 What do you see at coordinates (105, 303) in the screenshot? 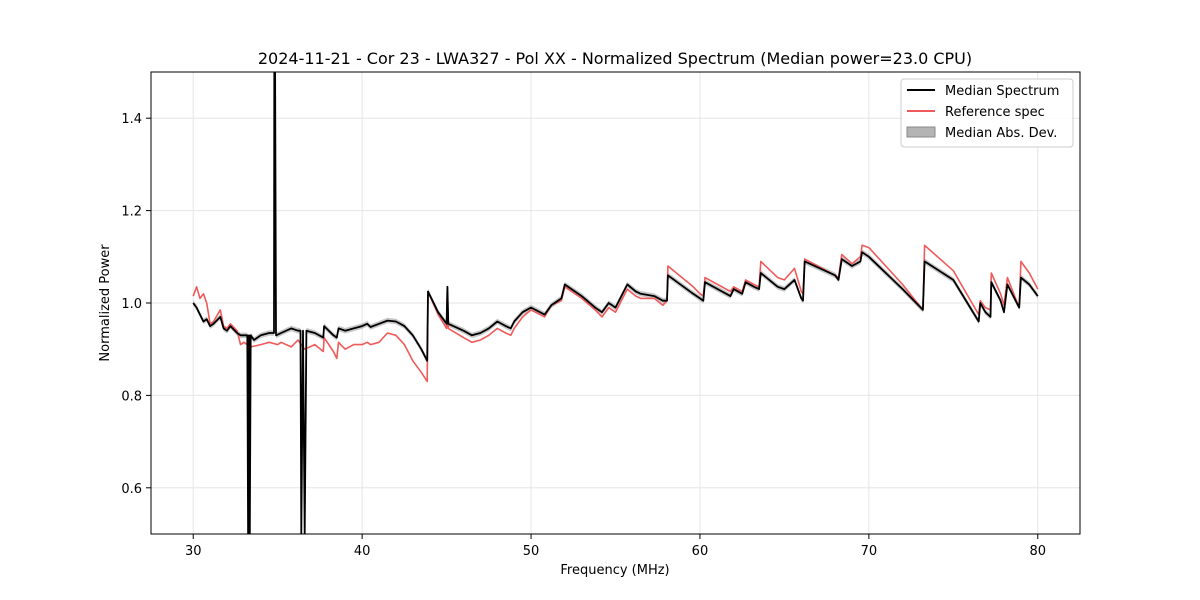
I see `y-axis-label: Normalized Power` at bounding box center [105, 303].